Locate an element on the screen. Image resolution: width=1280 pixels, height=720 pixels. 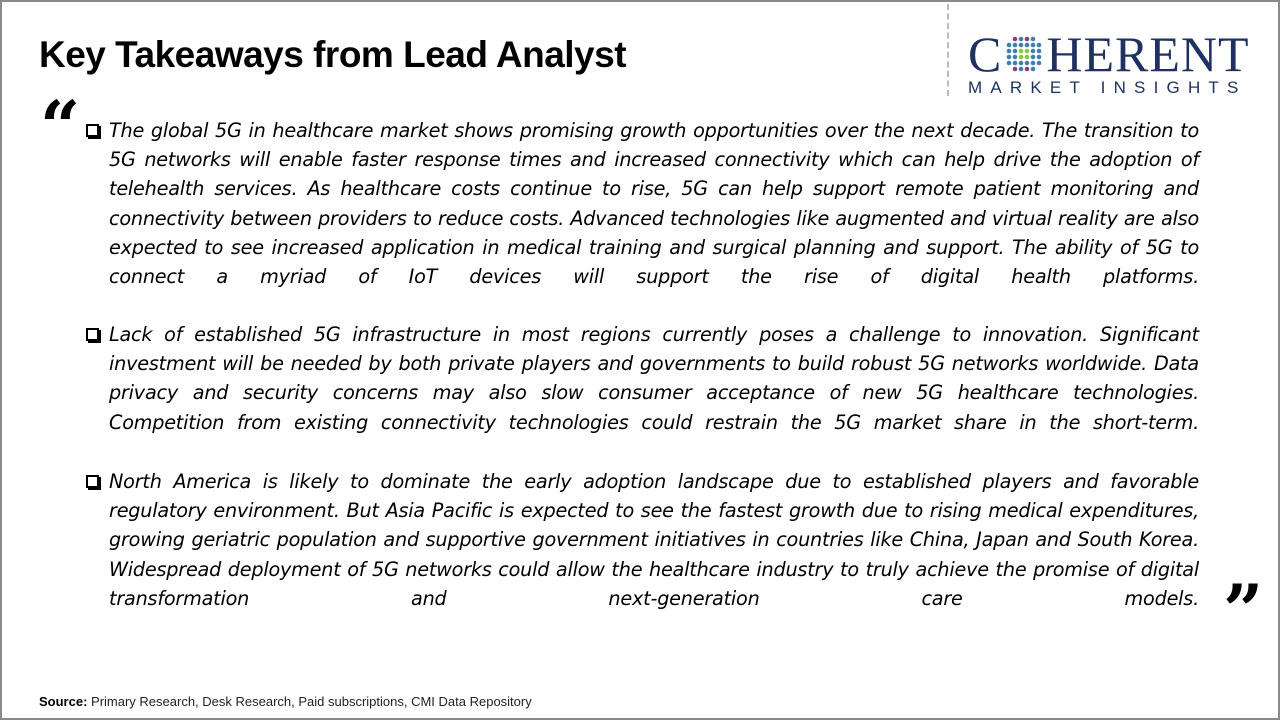
globe-dots-icon is located at coordinates (1024, 54).